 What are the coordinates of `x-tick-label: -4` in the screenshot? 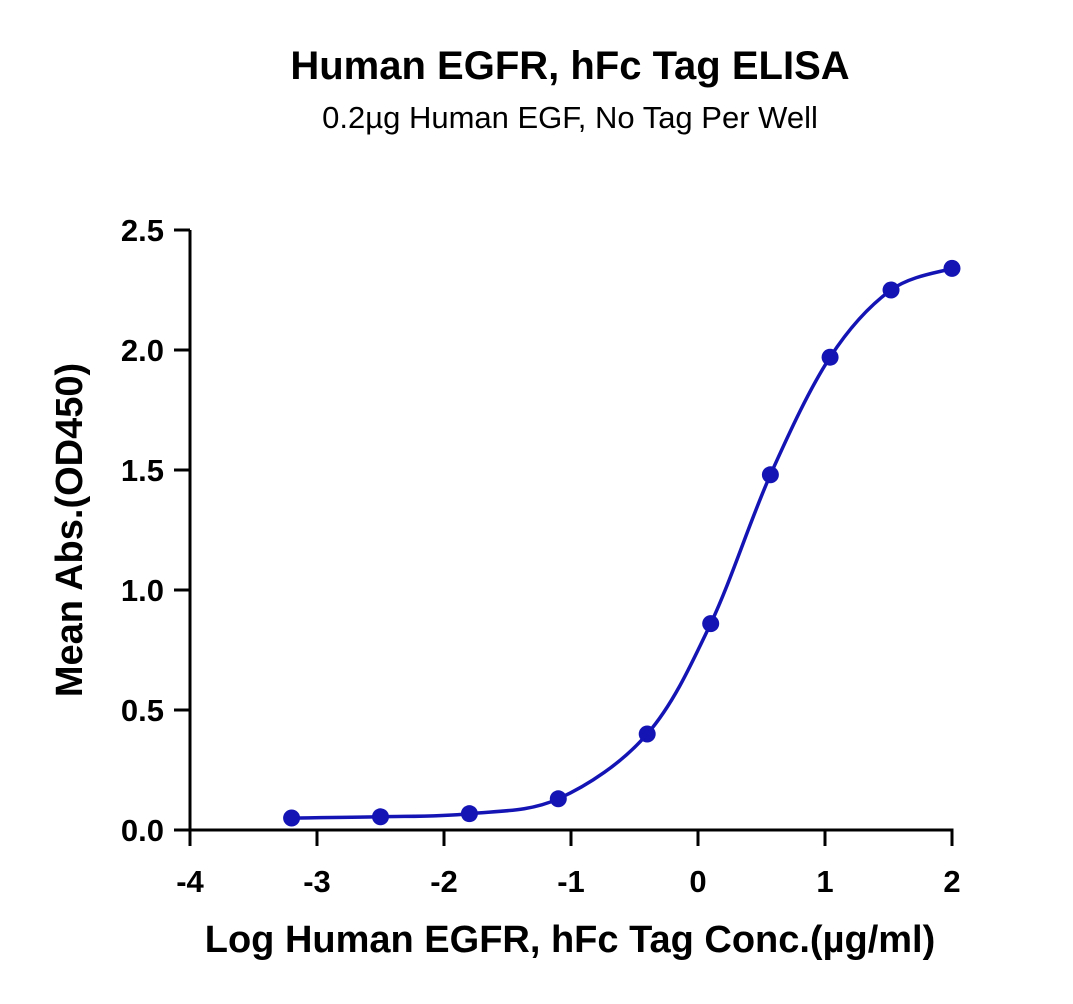 It's located at (190, 881).